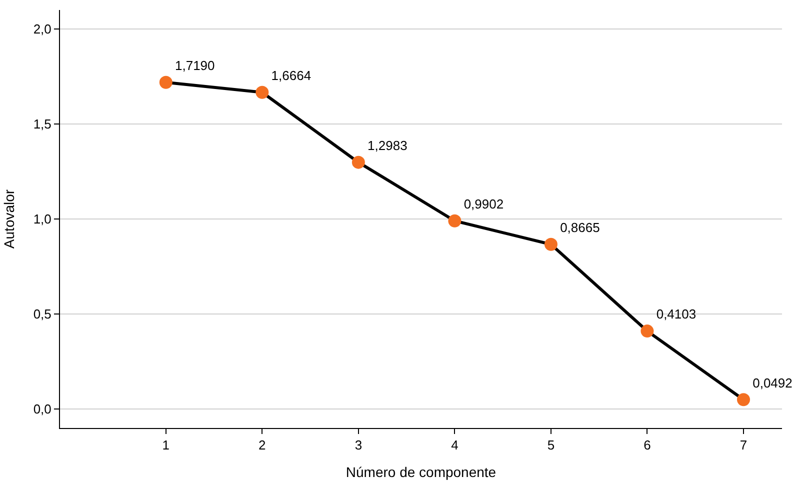 The width and height of the screenshot is (812, 488). What do you see at coordinates (484, 204) in the screenshot?
I see `data-label: 0,9902` at bounding box center [484, 204].